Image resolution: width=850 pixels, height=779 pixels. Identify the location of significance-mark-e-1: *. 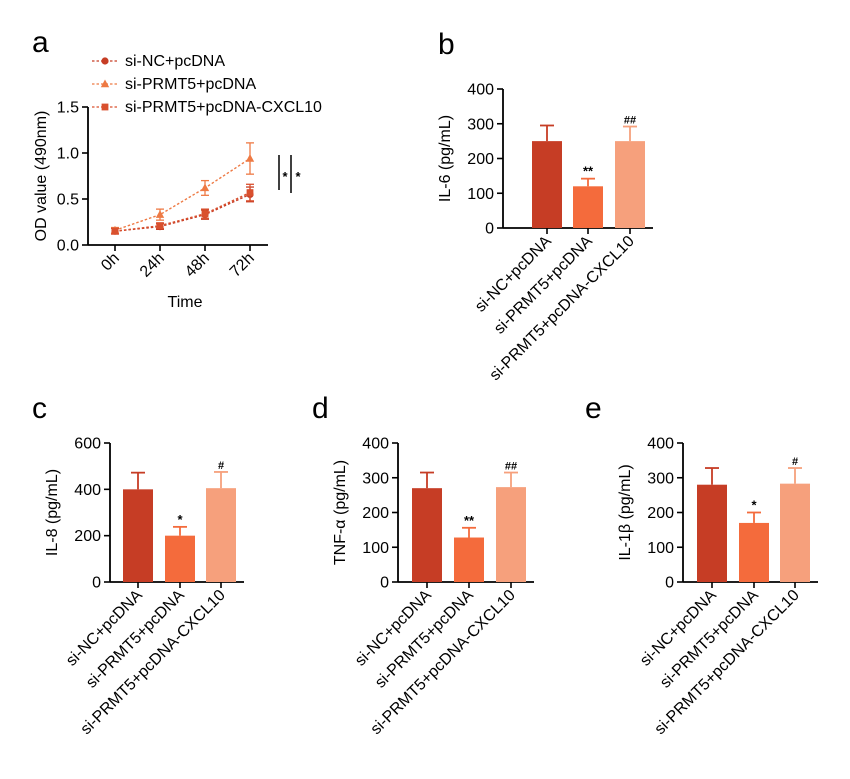
(754, 505).